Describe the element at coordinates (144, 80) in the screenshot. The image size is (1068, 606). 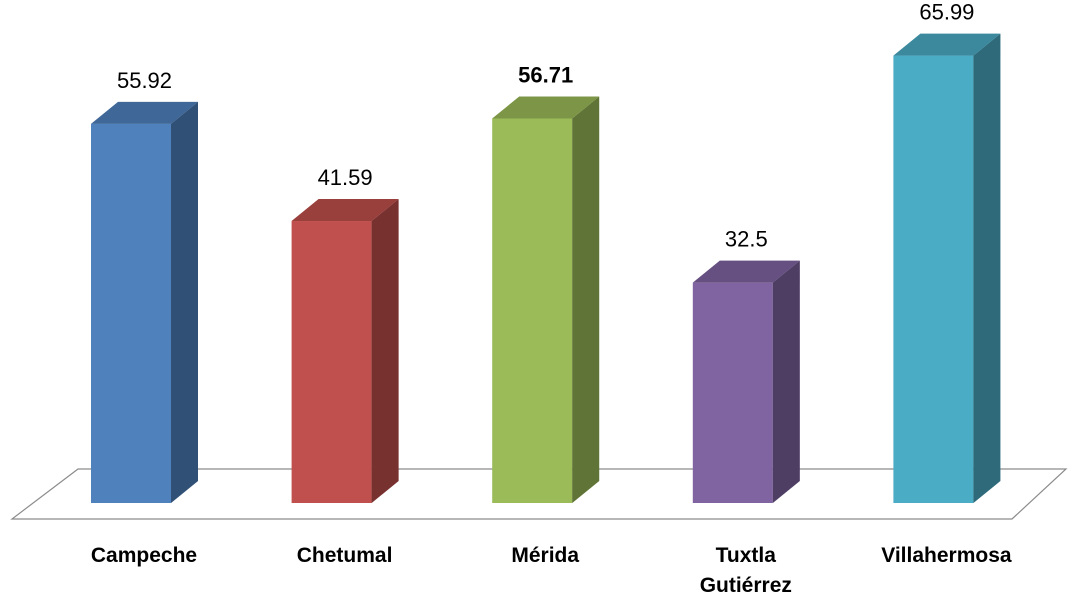
I see `value-label: 55.92` at that location.